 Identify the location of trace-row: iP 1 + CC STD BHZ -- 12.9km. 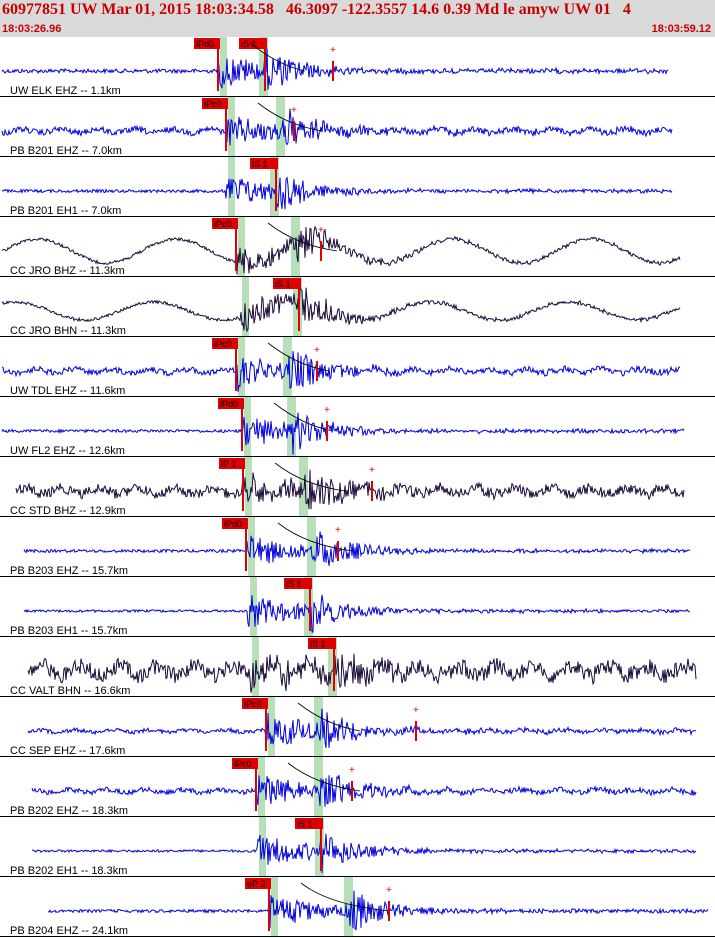
(357, 487).